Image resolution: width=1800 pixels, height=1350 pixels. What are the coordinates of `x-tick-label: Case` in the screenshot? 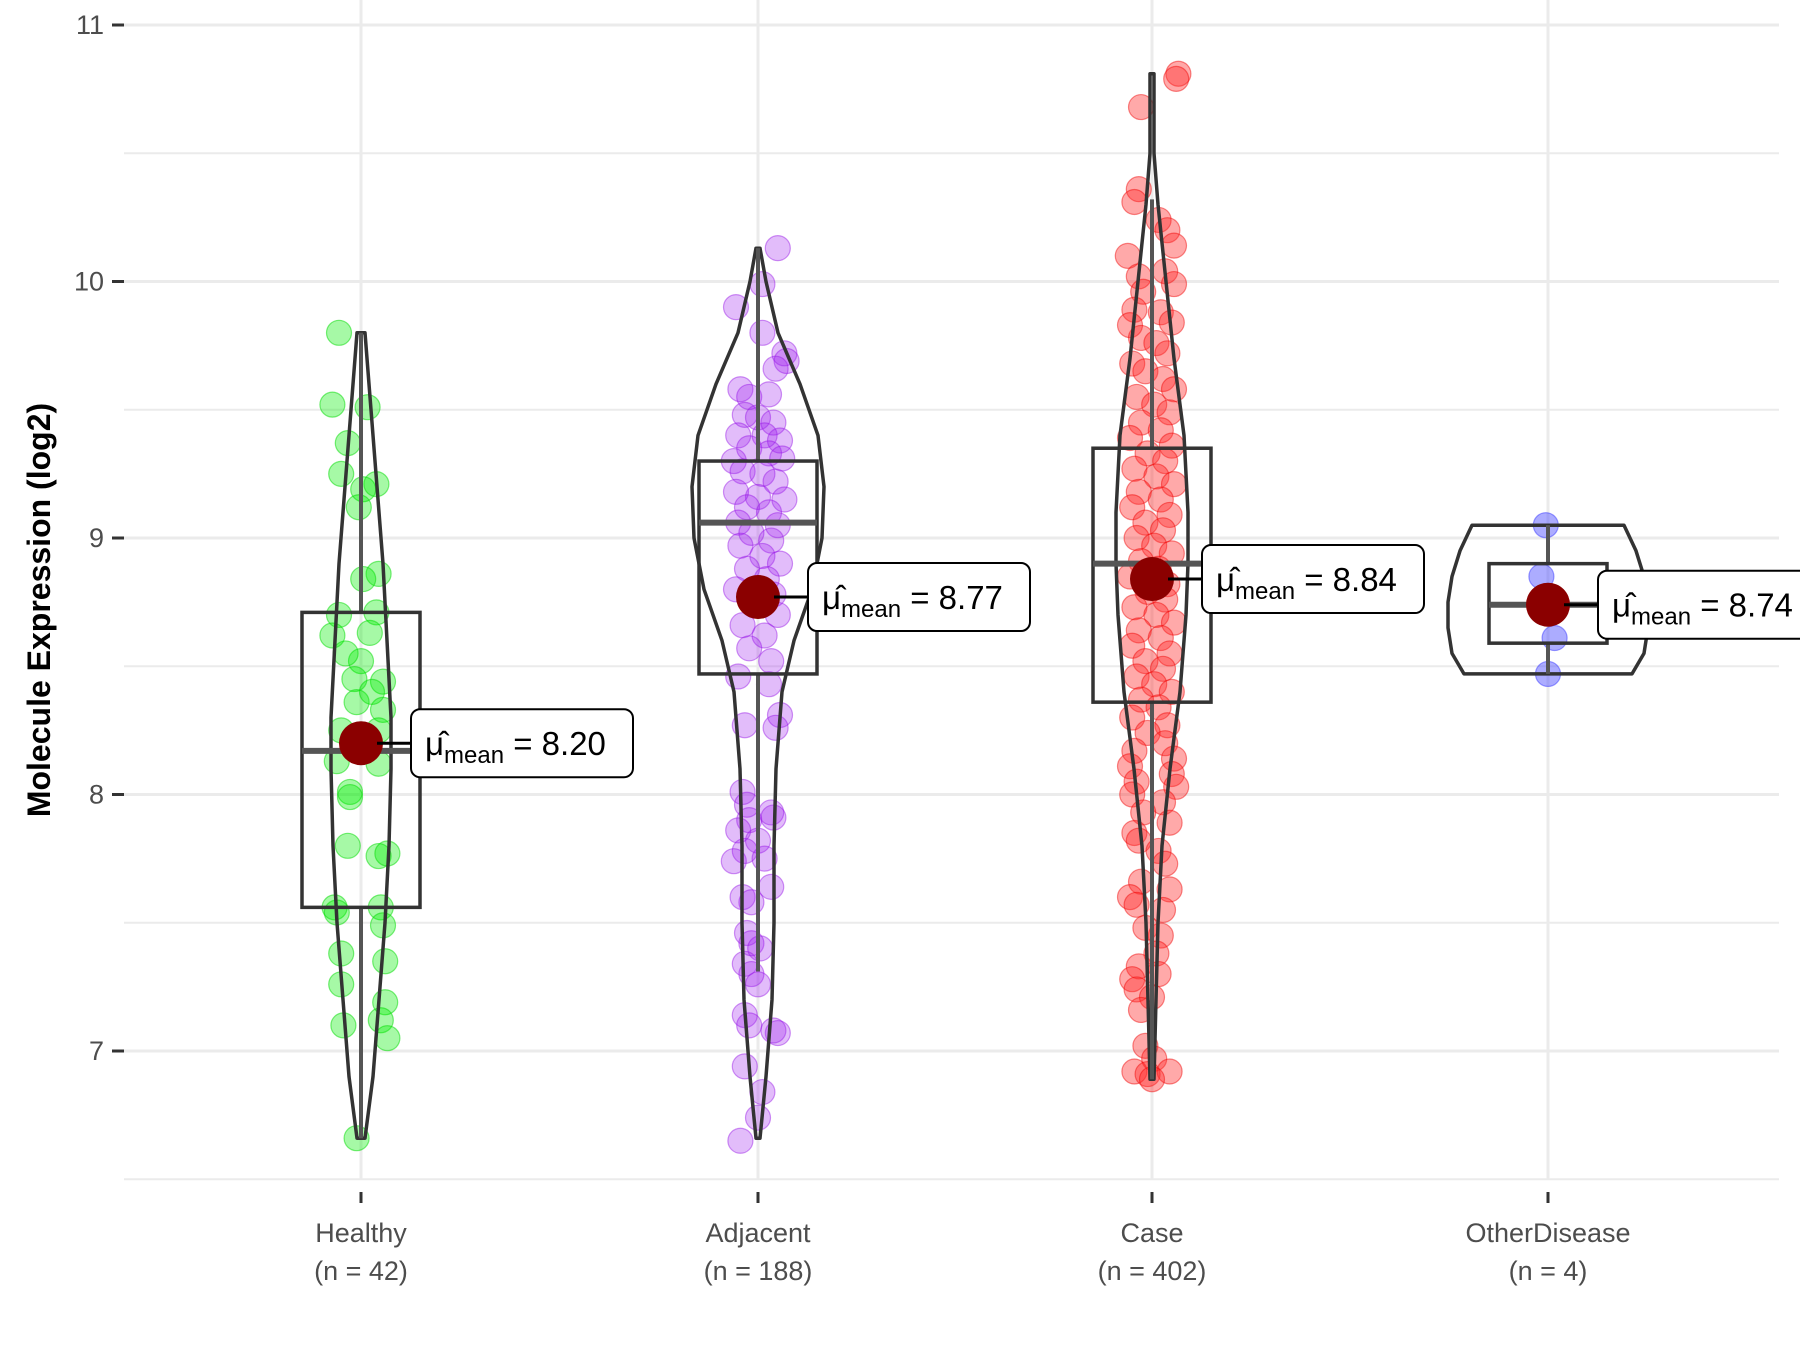 It's located at (1151, 1233).